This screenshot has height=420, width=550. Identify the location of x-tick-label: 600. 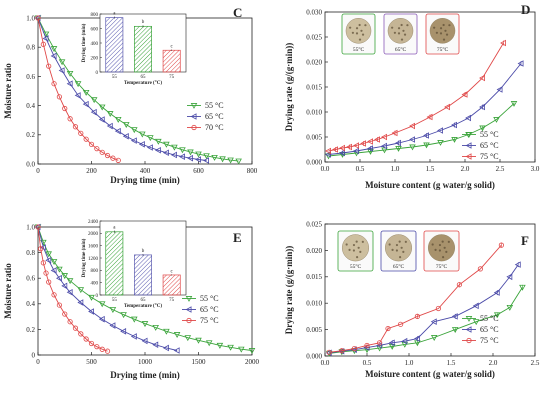
(198, 171).